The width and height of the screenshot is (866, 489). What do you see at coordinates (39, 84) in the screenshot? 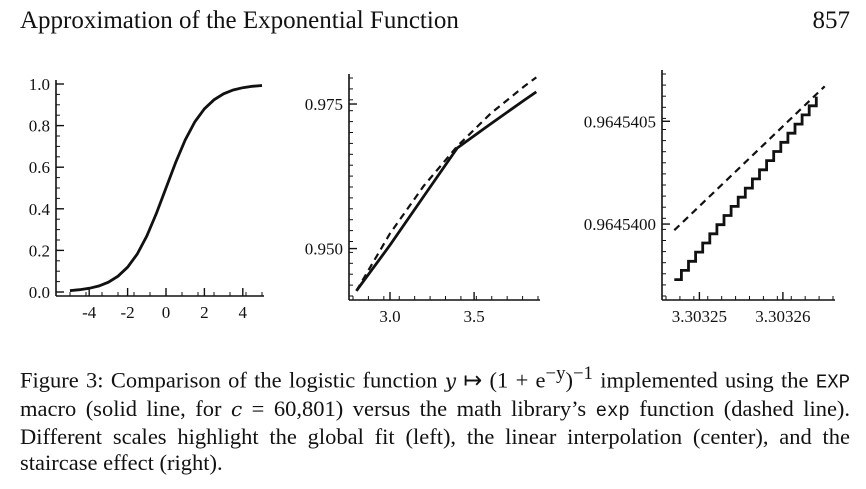
I see `y-tick-label: 1.0` at bounding box center [39, 84].